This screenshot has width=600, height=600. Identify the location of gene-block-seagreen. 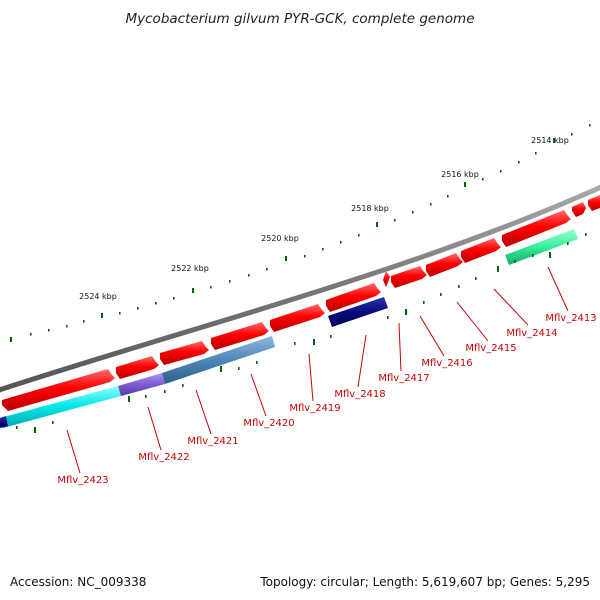
(541, 247).